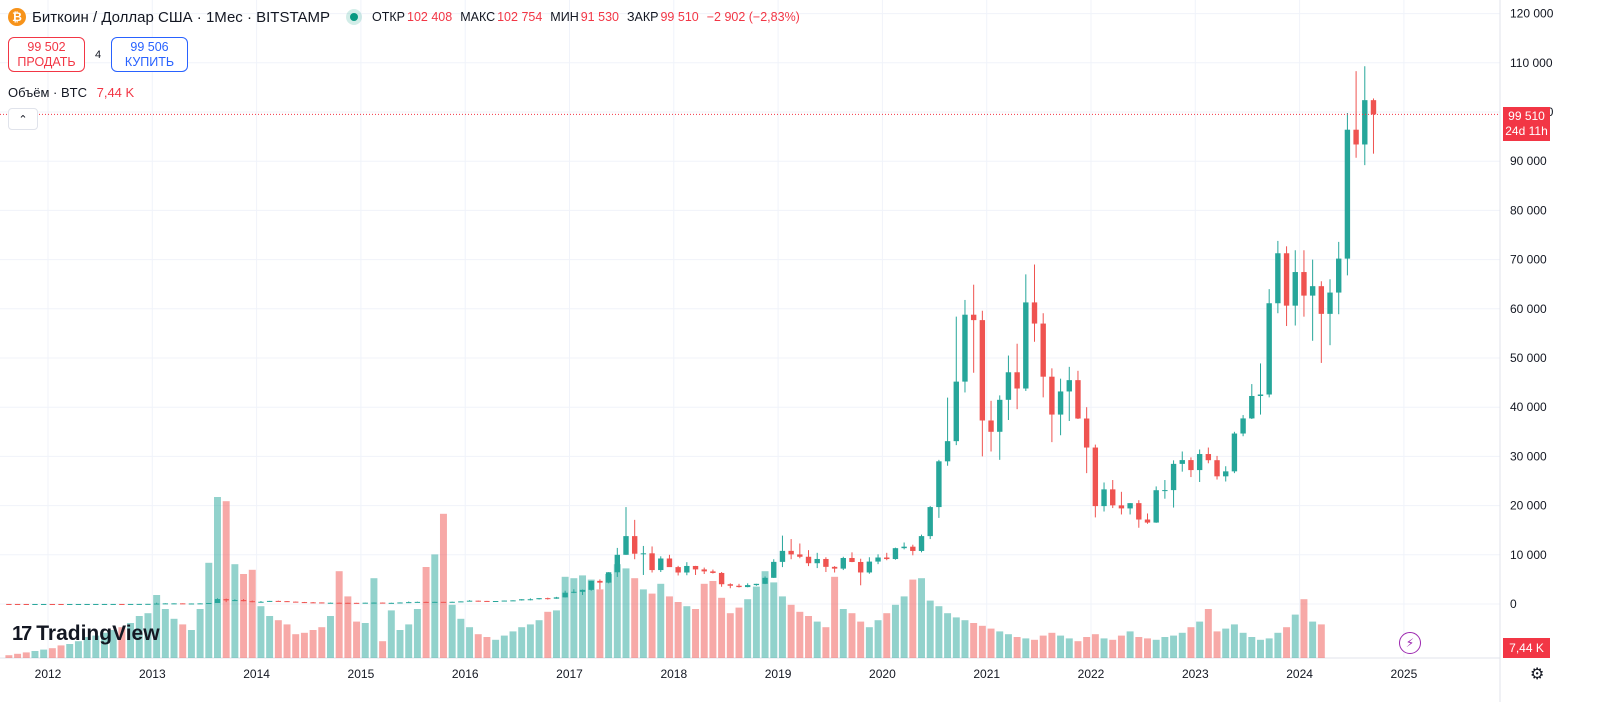  I want to click on tradingview-logo: 17 TradingView, so click(86, 634).